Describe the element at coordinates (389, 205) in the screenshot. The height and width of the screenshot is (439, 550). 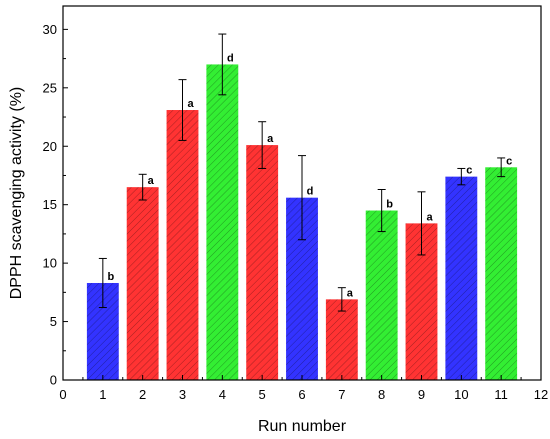
I see `significance-letter-run-8: b` at that location.